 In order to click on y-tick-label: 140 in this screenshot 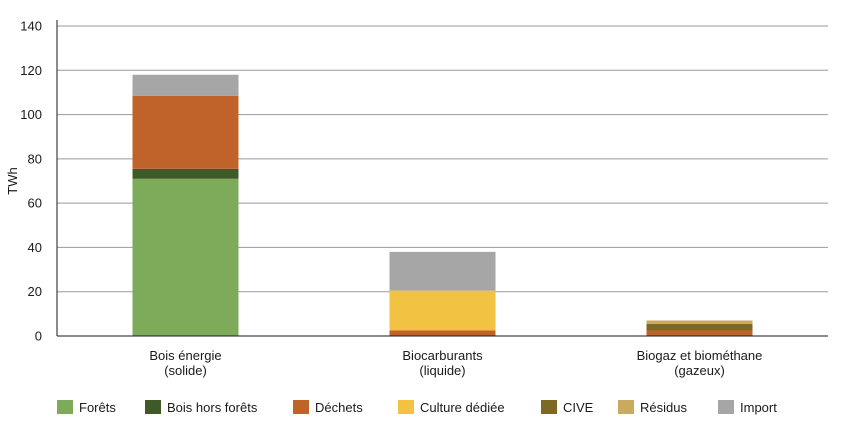, I will do `click(31, 26)`.